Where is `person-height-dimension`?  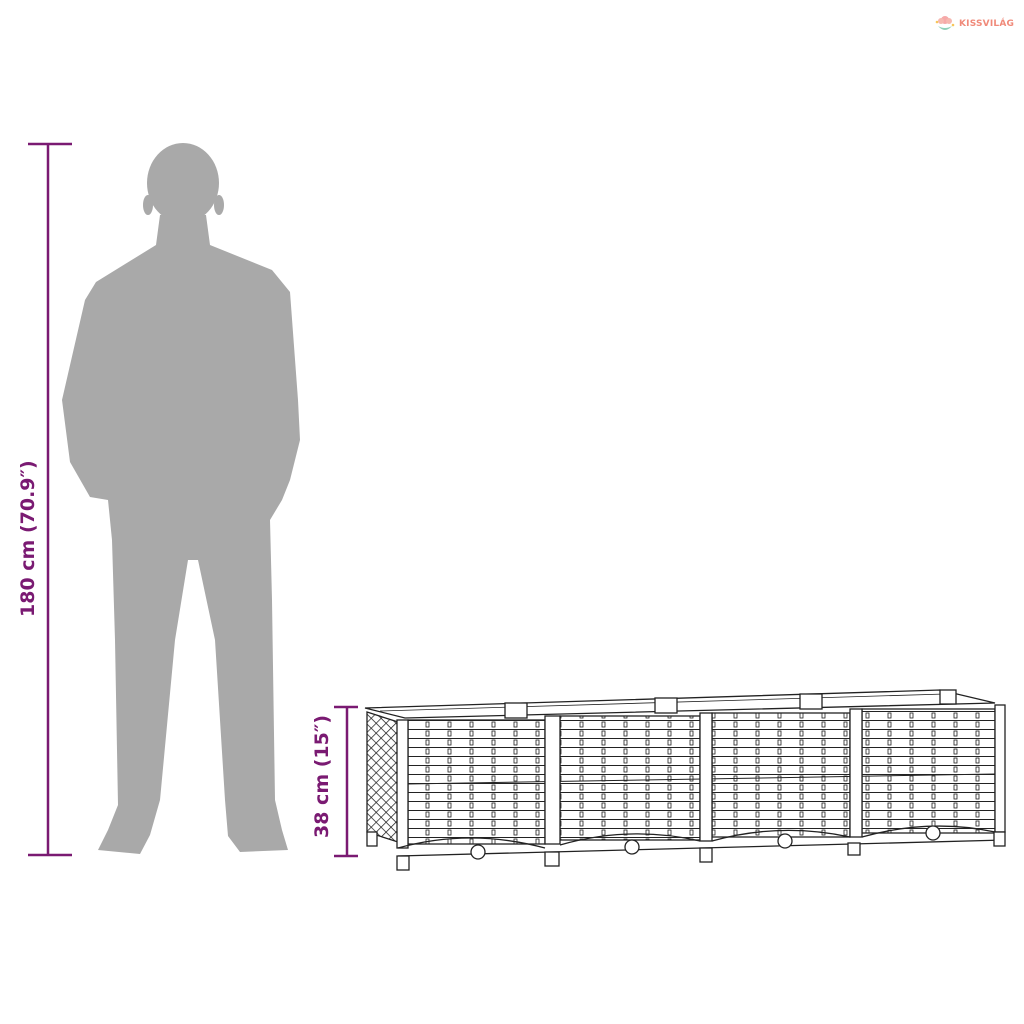 person-height-dimension is located at coordinates (50, 499).